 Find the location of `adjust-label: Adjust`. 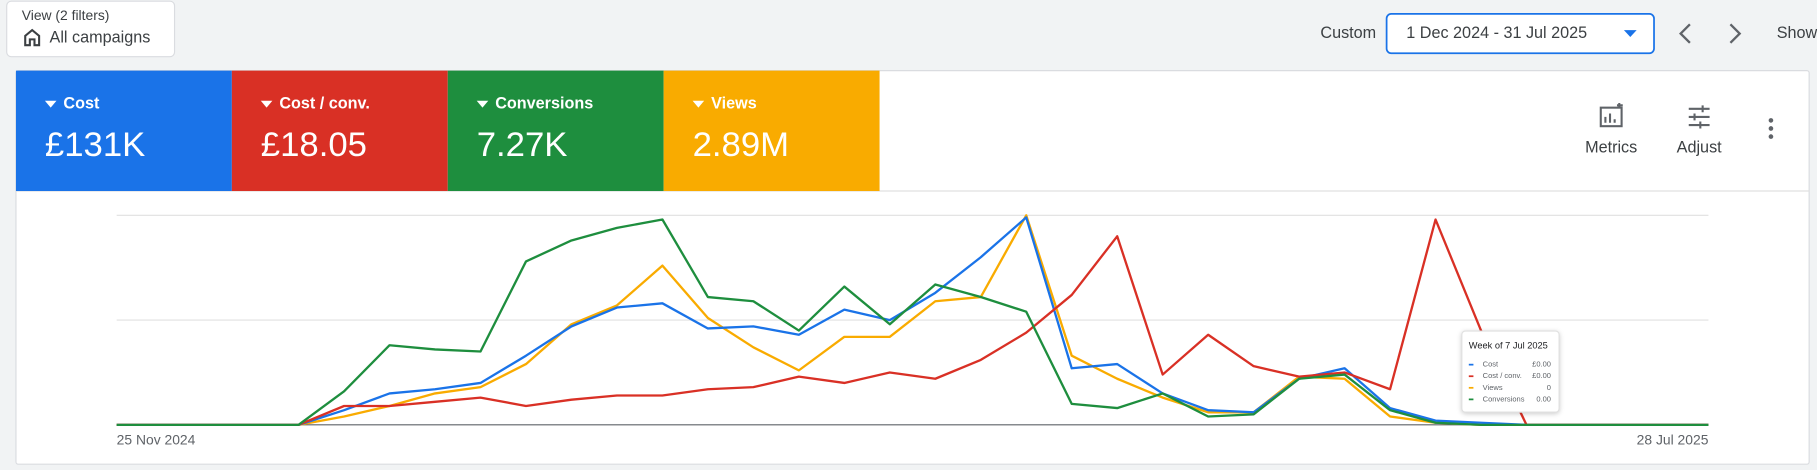

adjust-label: Adjust is located at coordinates (1699, 147).